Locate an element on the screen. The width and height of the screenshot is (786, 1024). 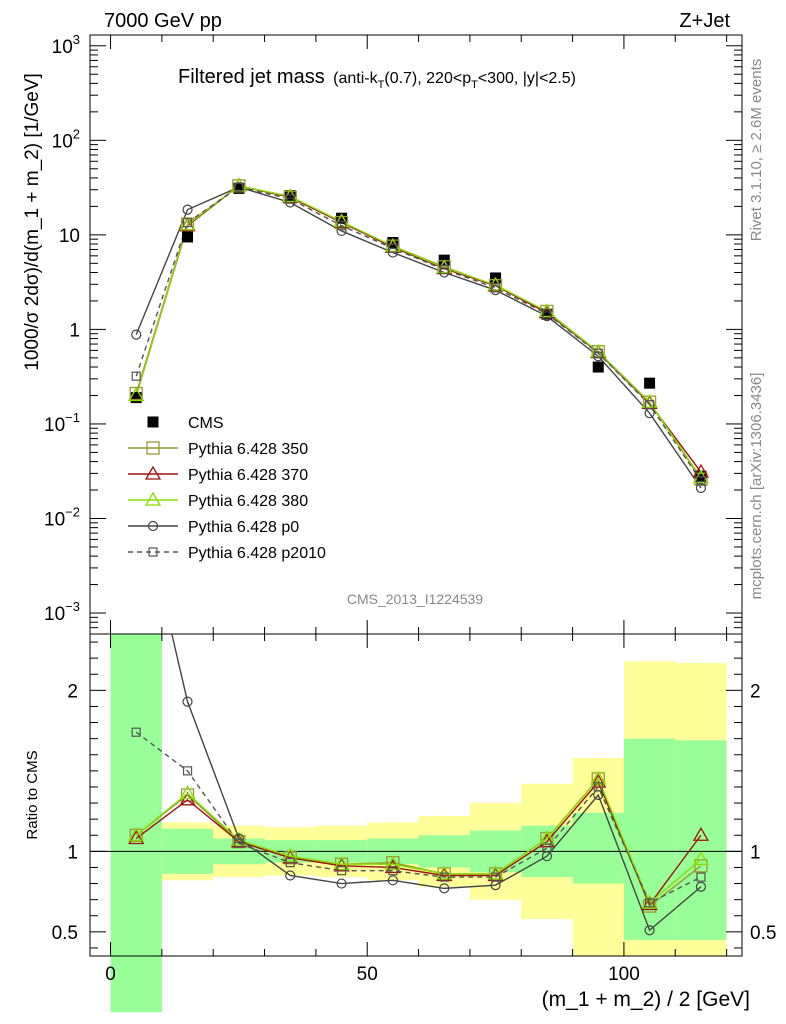
chart-subtitle-e: <300, |y|<2.5) is located at coordinates (527, 78).